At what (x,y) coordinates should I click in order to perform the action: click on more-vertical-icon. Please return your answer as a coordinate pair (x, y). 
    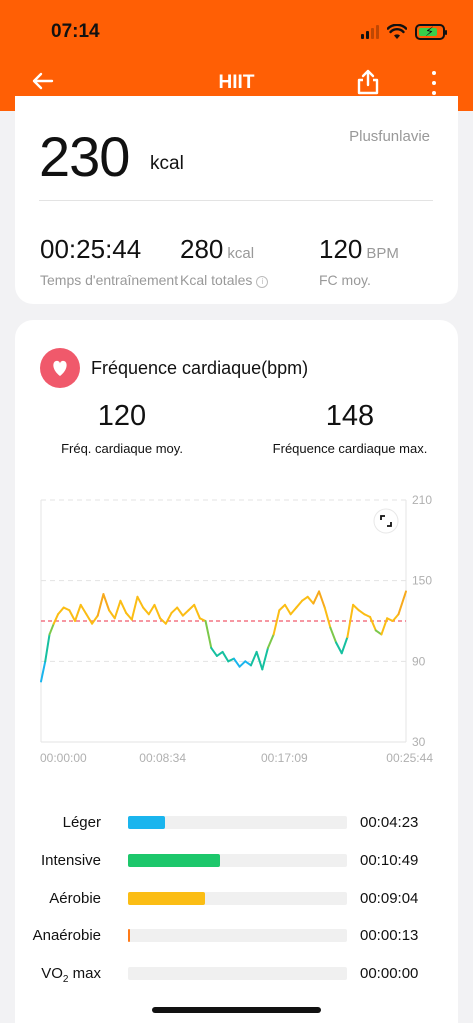
    Looking at the image, I should click on (434, 83).